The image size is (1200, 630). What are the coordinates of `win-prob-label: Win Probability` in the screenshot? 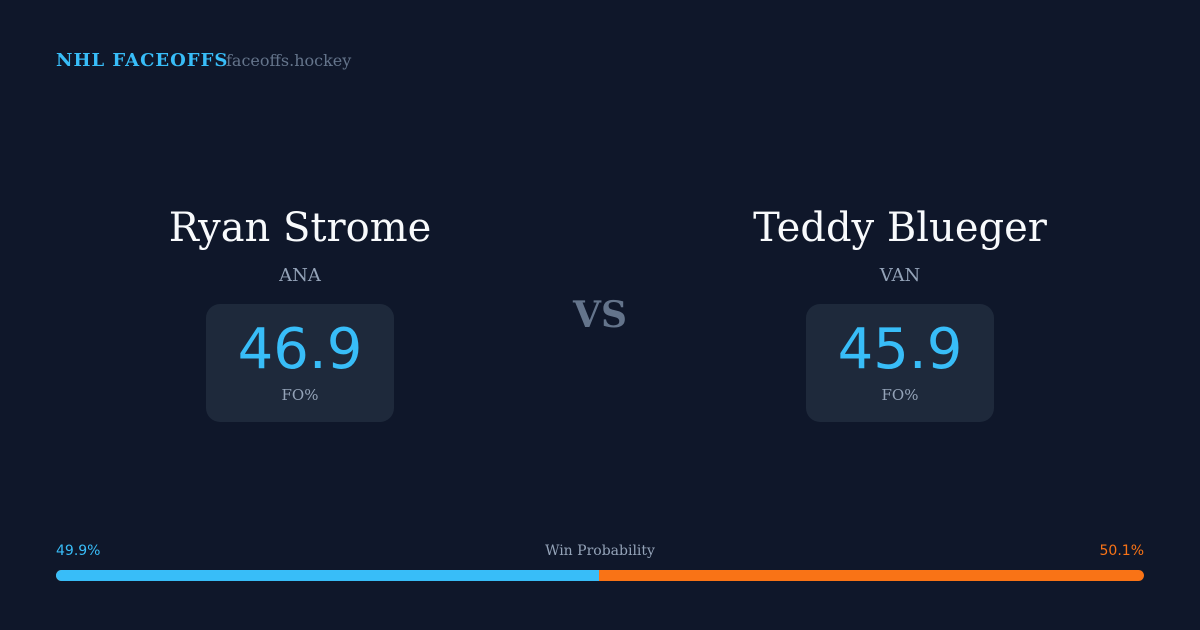 It's located at (600, 551).